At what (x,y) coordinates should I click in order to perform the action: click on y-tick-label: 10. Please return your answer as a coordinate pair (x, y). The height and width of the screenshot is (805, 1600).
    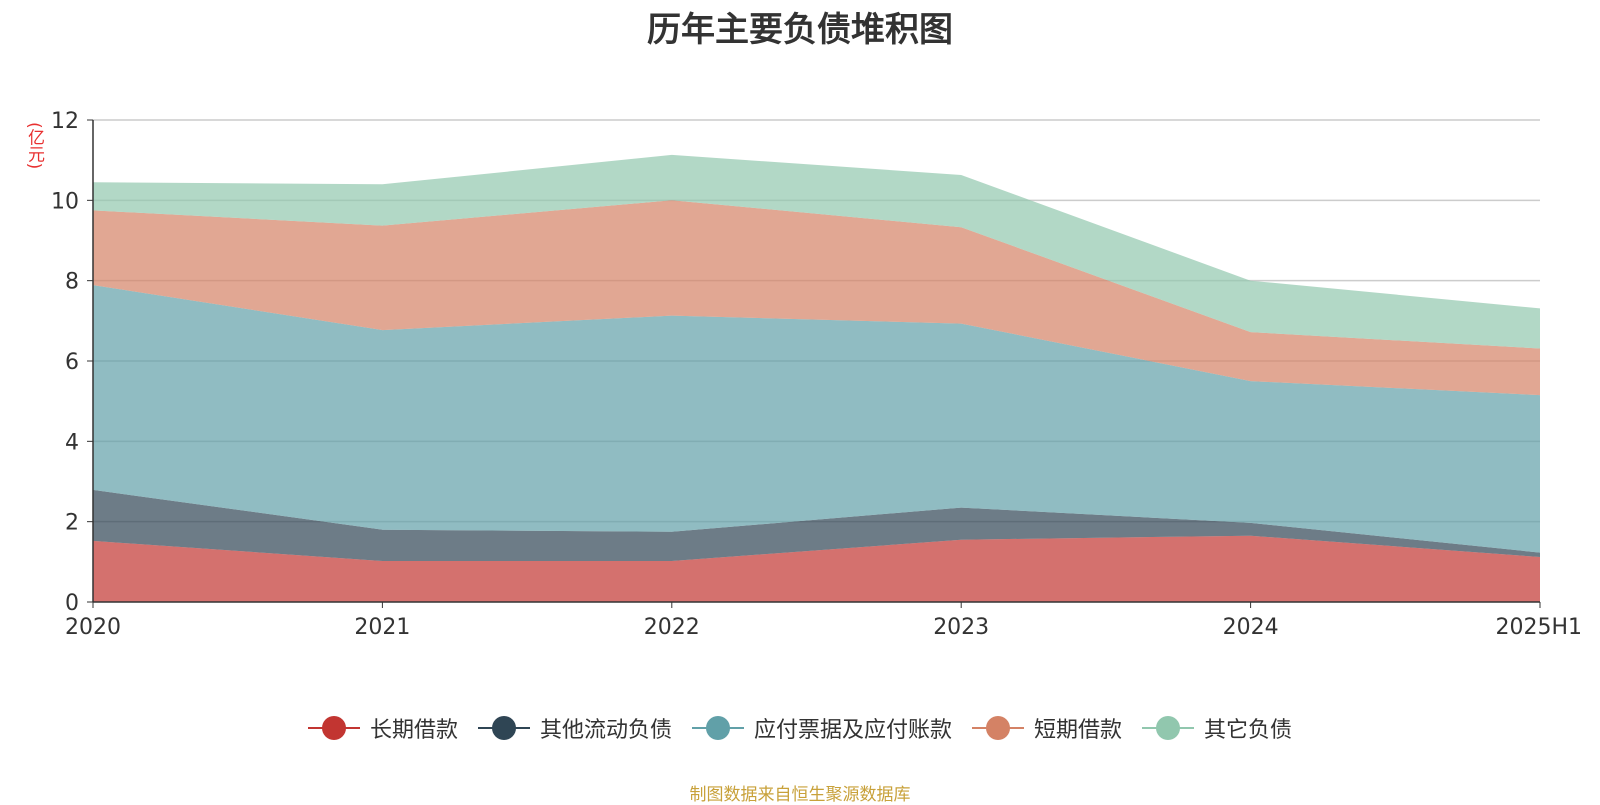
    Looking at the image, I should click on (65, 201).